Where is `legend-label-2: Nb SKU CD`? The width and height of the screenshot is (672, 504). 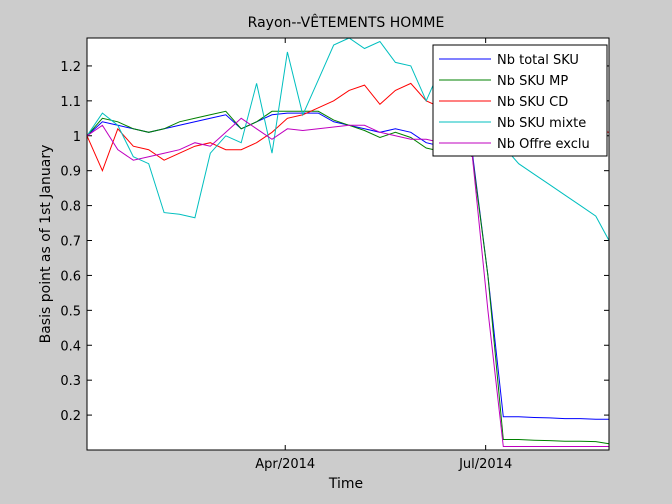 legend-label-2: Nb SKU CD is located at coordinates (532, 102).